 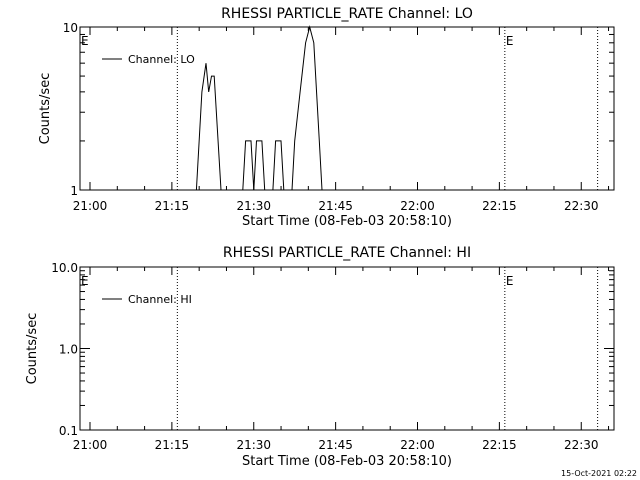 I want to click on y-tick-label: 1, so click(x=74, y=191).